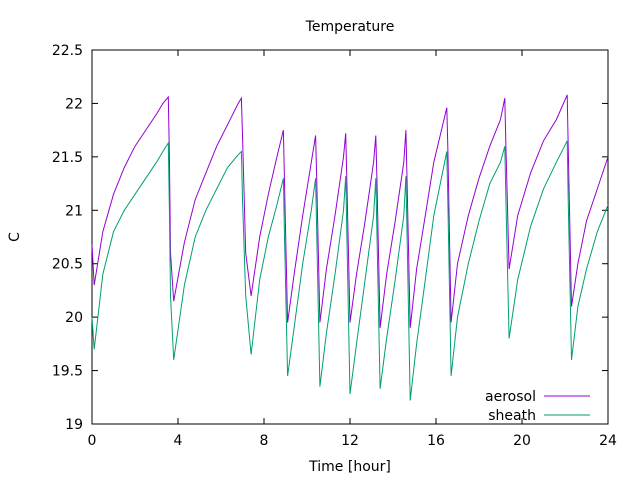  What do you see at coordinates (436, 441) in the screenshot?
I see `x-tick-label: 16` at bounding box center [436, 441].